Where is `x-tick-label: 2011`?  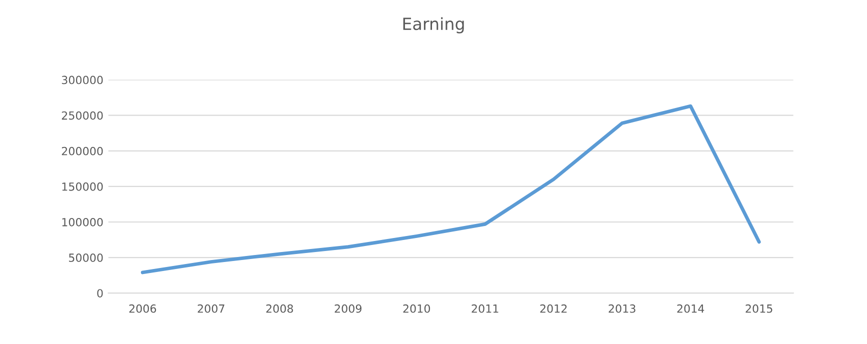
x-tick-label: 2011 is located at coordinates (485, 308).